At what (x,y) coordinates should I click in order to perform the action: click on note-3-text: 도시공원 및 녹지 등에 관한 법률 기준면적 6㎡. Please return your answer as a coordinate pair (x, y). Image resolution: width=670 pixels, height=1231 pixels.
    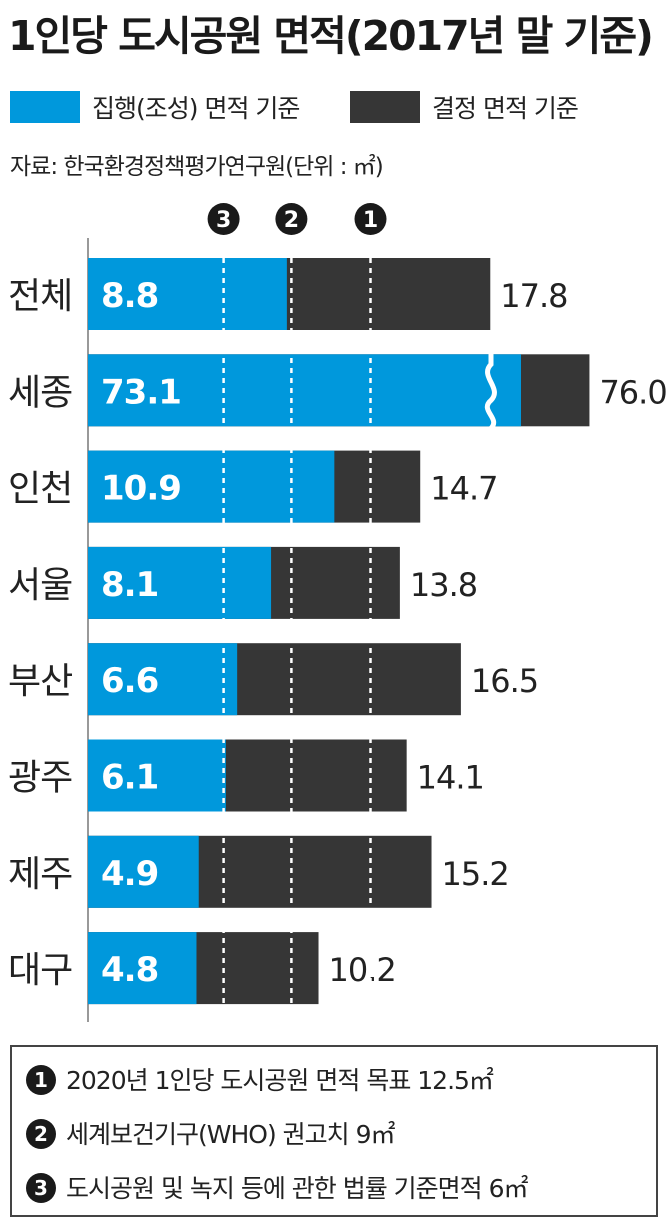
    Looking at the image, I should click on (297, 1188).